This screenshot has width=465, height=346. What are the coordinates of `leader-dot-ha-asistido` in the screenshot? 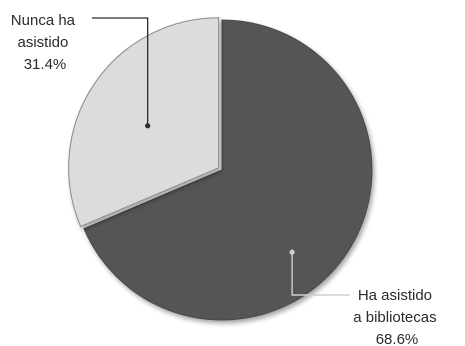 It's located at (292, 252).